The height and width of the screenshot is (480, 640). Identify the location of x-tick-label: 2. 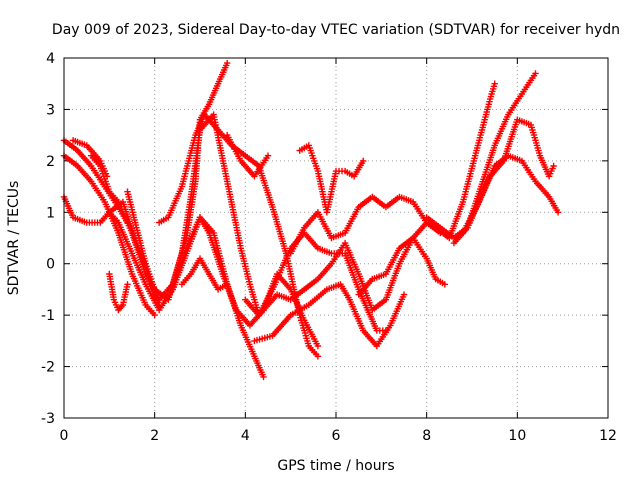
(154, 436).